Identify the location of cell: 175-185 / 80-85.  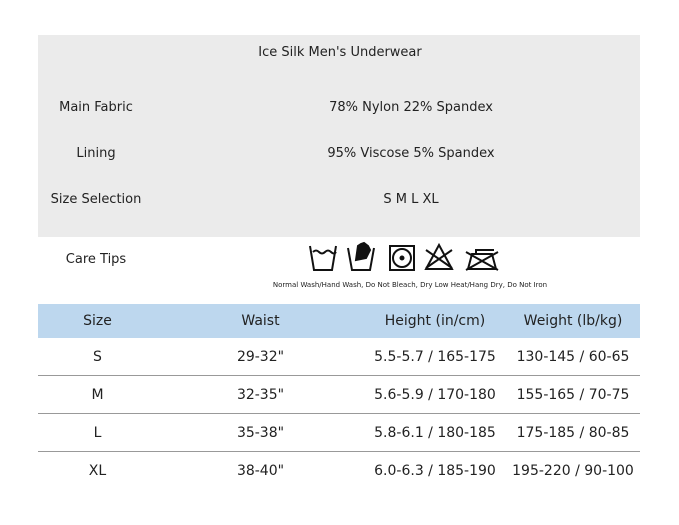
(573, 432).